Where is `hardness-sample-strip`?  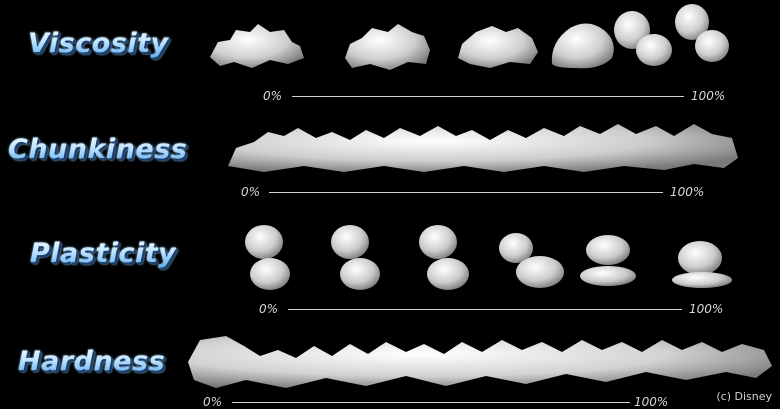 hardness-sample-strip is located at coordinates (480, 362).